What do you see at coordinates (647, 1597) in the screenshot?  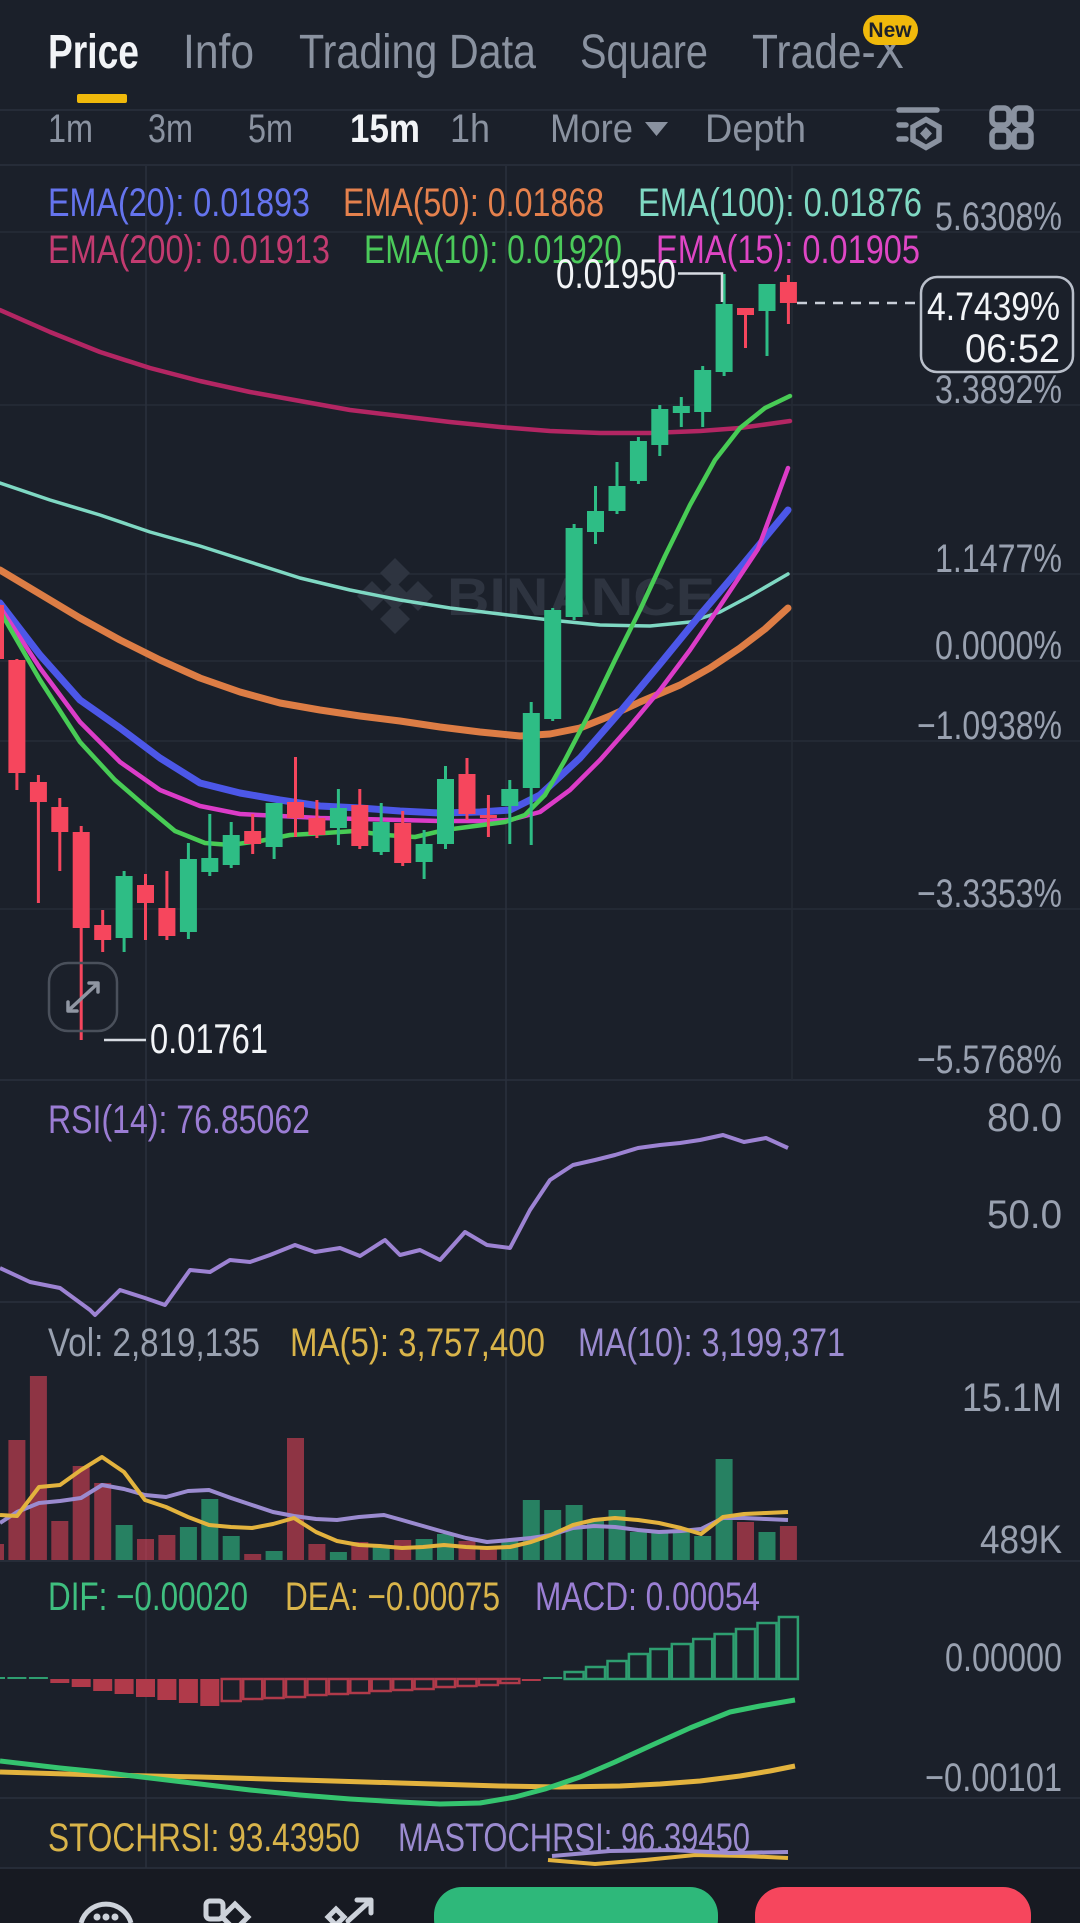 I see `svg-text: MACD: 0.00054` at bounding box center [647, 1597].